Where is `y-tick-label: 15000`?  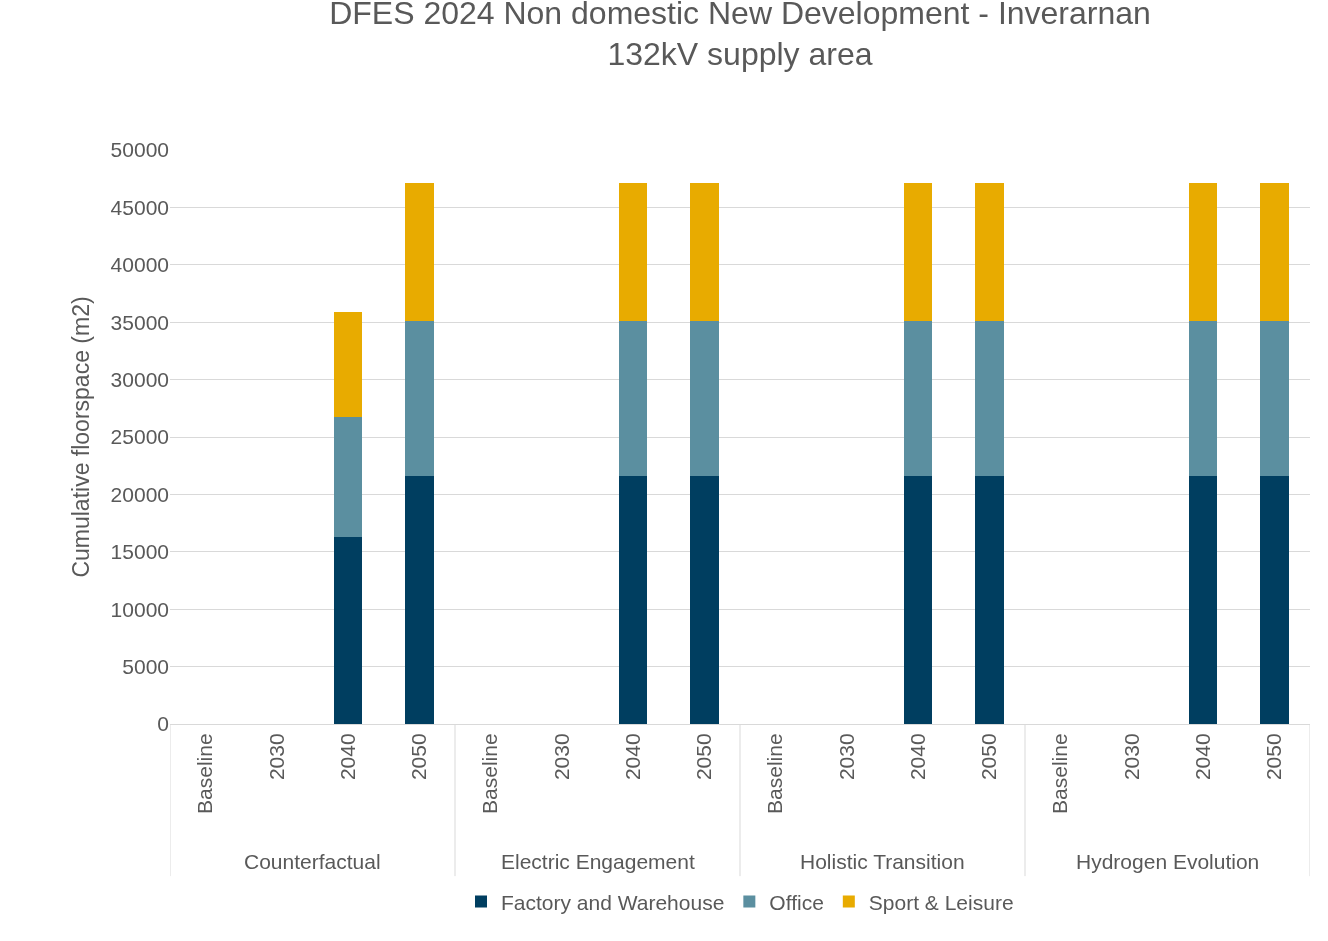
y-tick-label: 15000 is located at coordinates (139, 552).